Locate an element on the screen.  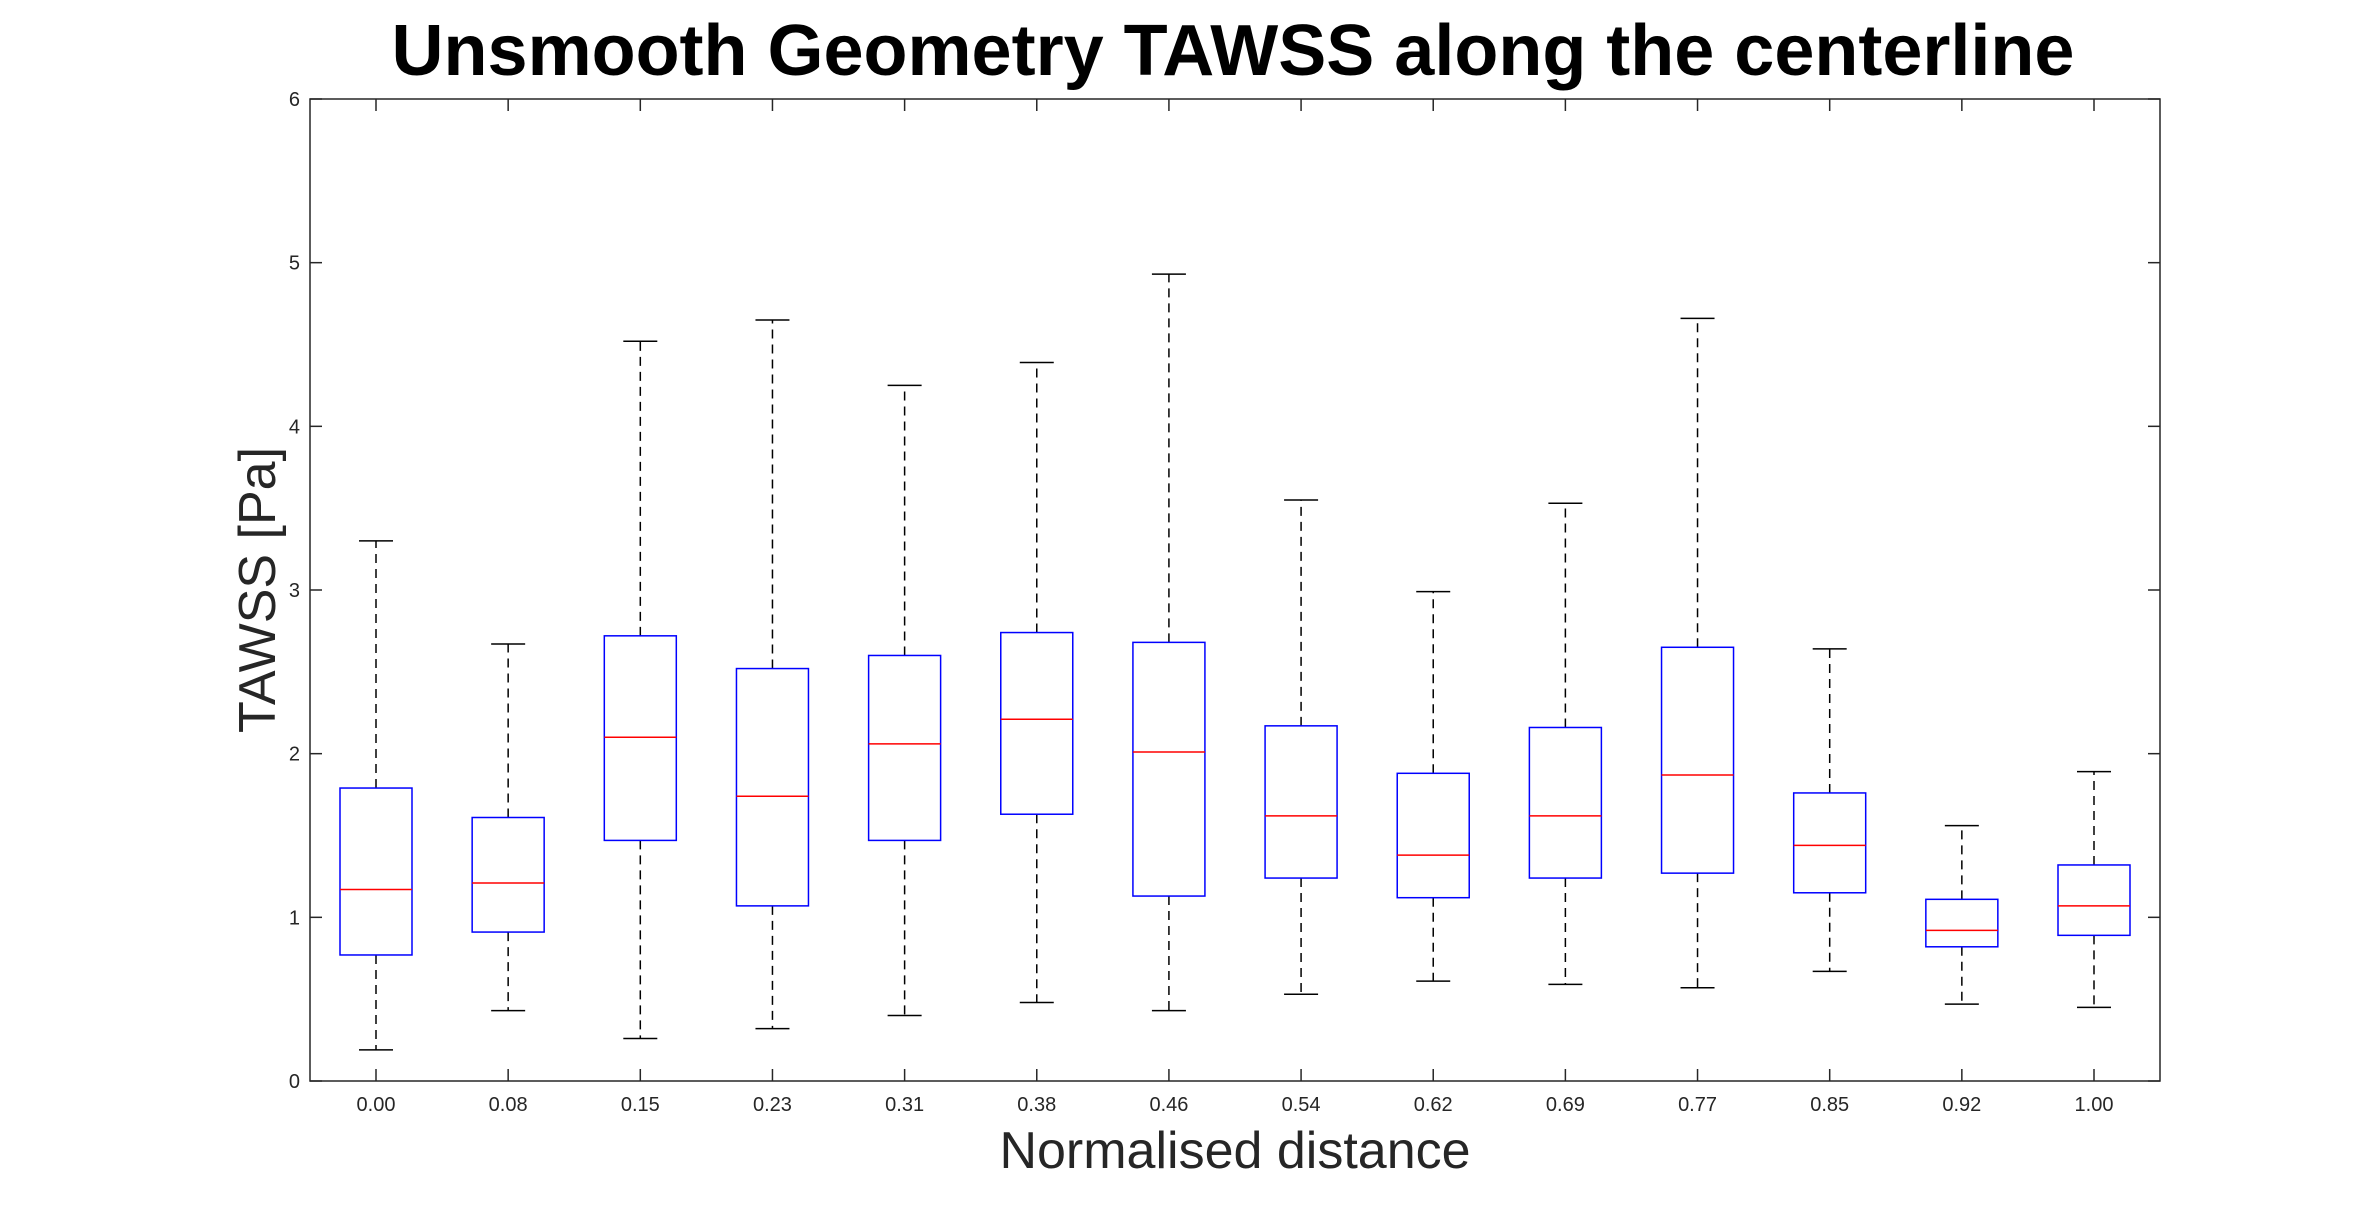
x-axis-label: Normalised distance is located at coordinates (1234, 1151).